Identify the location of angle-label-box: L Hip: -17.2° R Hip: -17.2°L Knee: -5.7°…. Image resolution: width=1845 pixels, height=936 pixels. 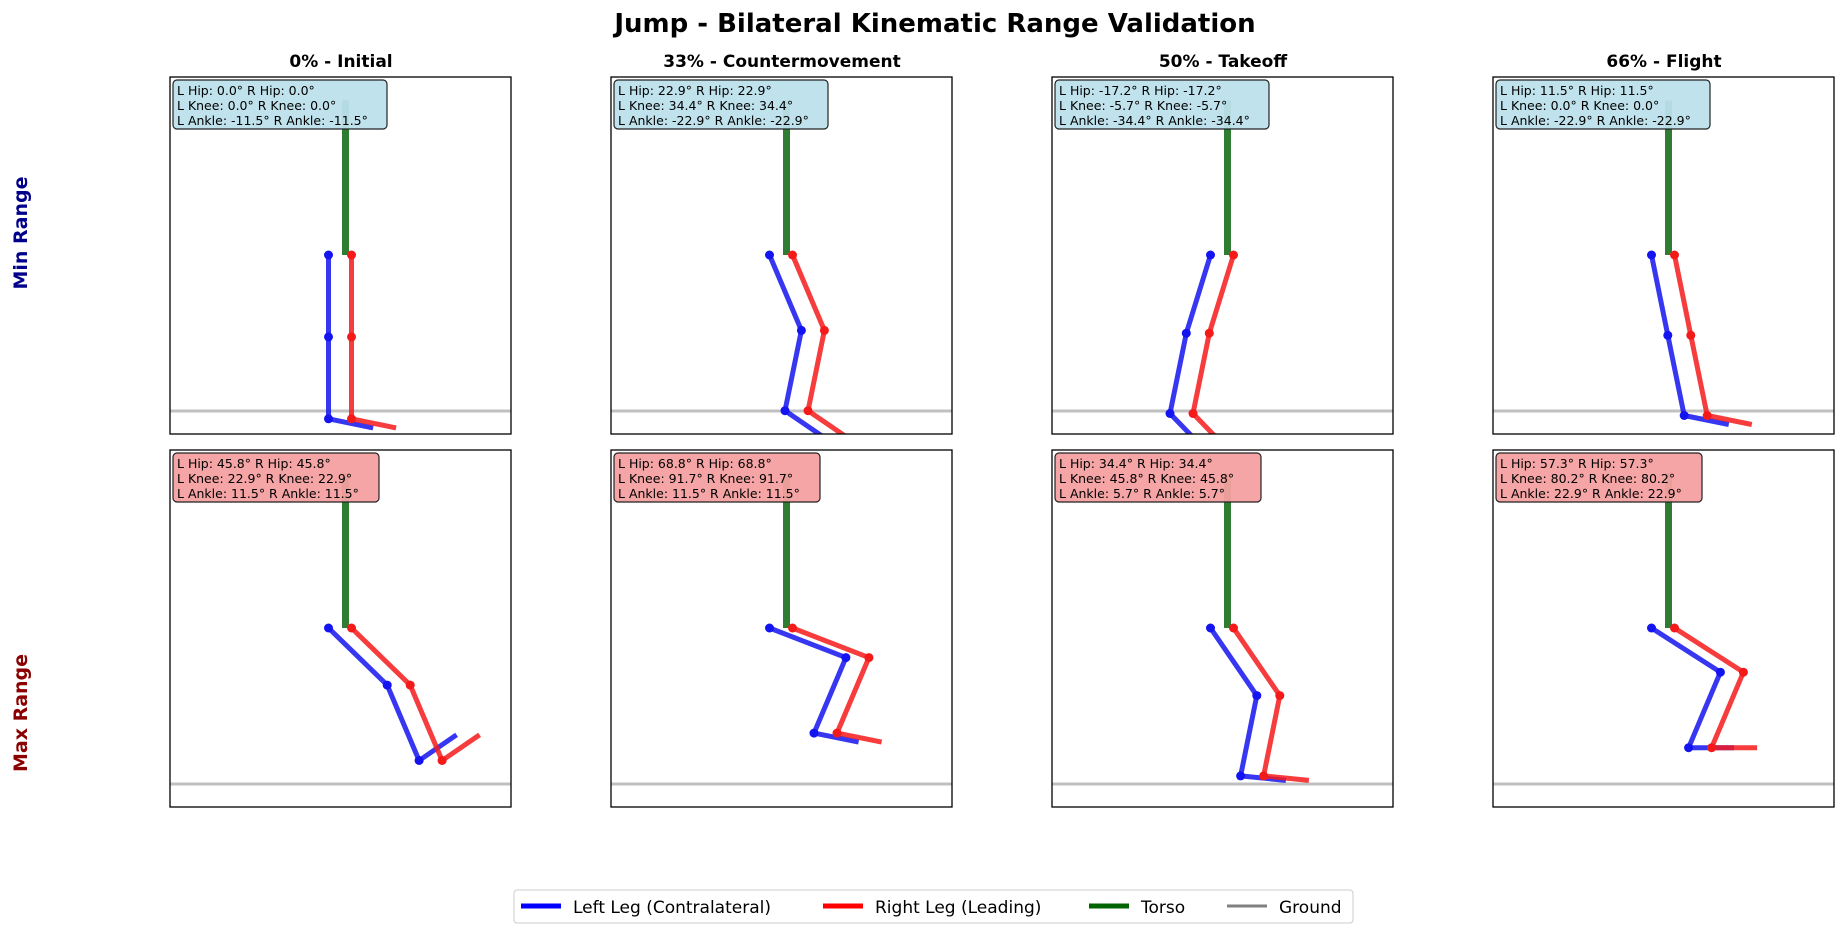
(1162, 104).